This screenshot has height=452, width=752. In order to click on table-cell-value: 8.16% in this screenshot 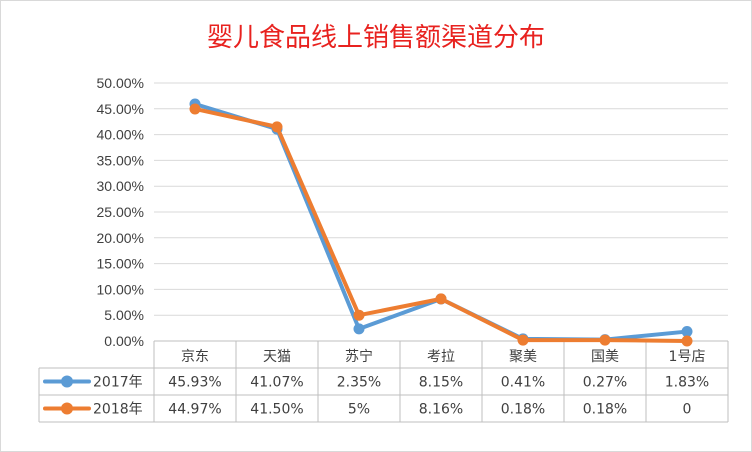, I will do `click(441, 410)`.